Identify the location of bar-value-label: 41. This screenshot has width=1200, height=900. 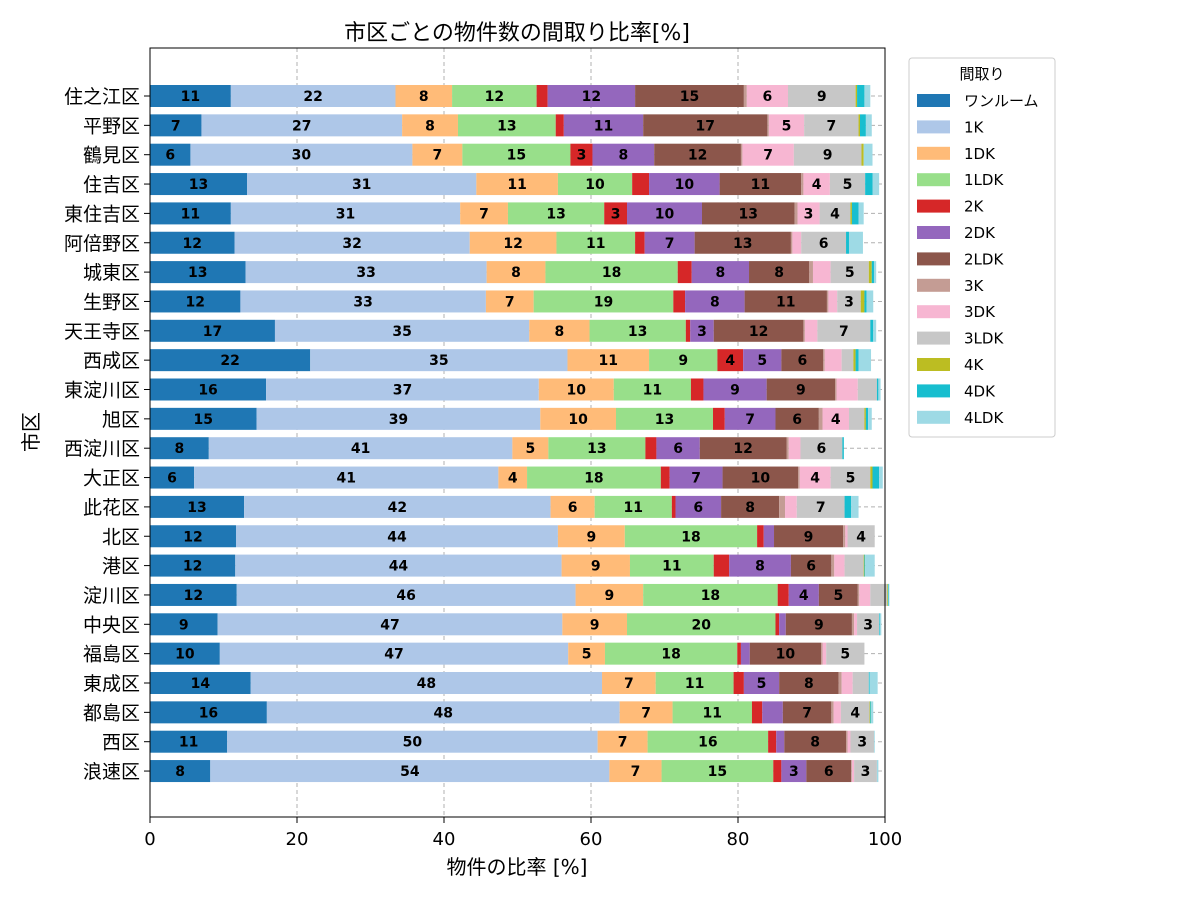
(346, 479).